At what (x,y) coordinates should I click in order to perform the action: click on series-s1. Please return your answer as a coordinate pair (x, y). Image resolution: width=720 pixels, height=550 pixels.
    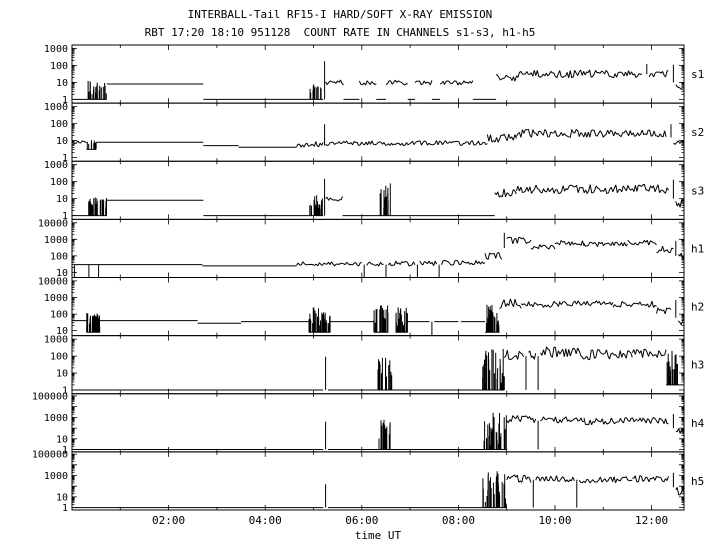
    Looking at the image, I should click on (378, 80).